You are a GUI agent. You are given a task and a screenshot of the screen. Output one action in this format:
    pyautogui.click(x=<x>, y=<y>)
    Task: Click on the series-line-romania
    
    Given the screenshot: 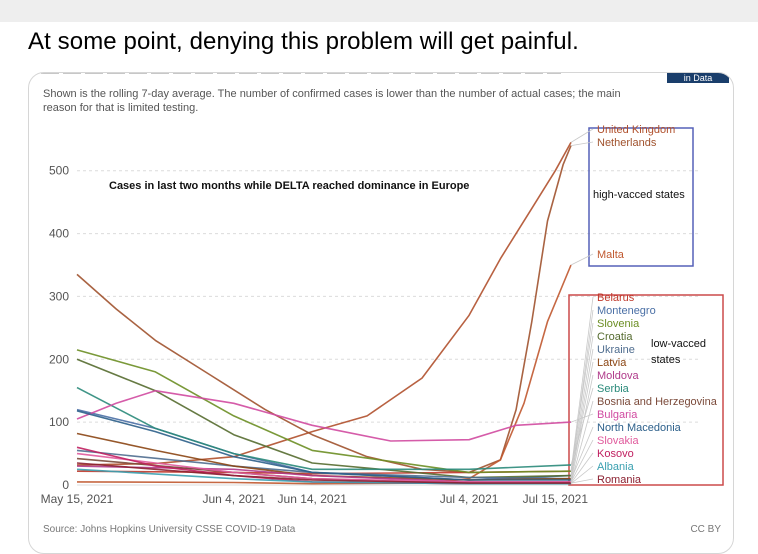 What is the action you would take?
    pyautogui.click(x=323, y=473)
    